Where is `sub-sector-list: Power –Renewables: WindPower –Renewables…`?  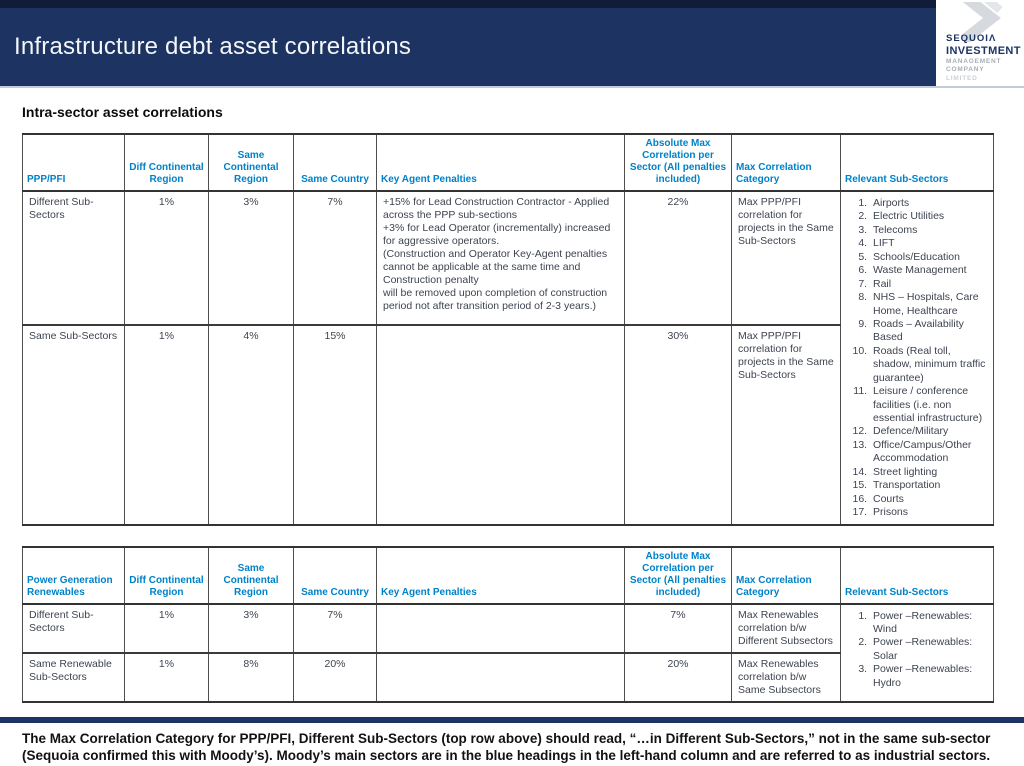 sub-sector-list: Power –Renewables: WindPower –Renewables… is located at coordinates (917, 650).